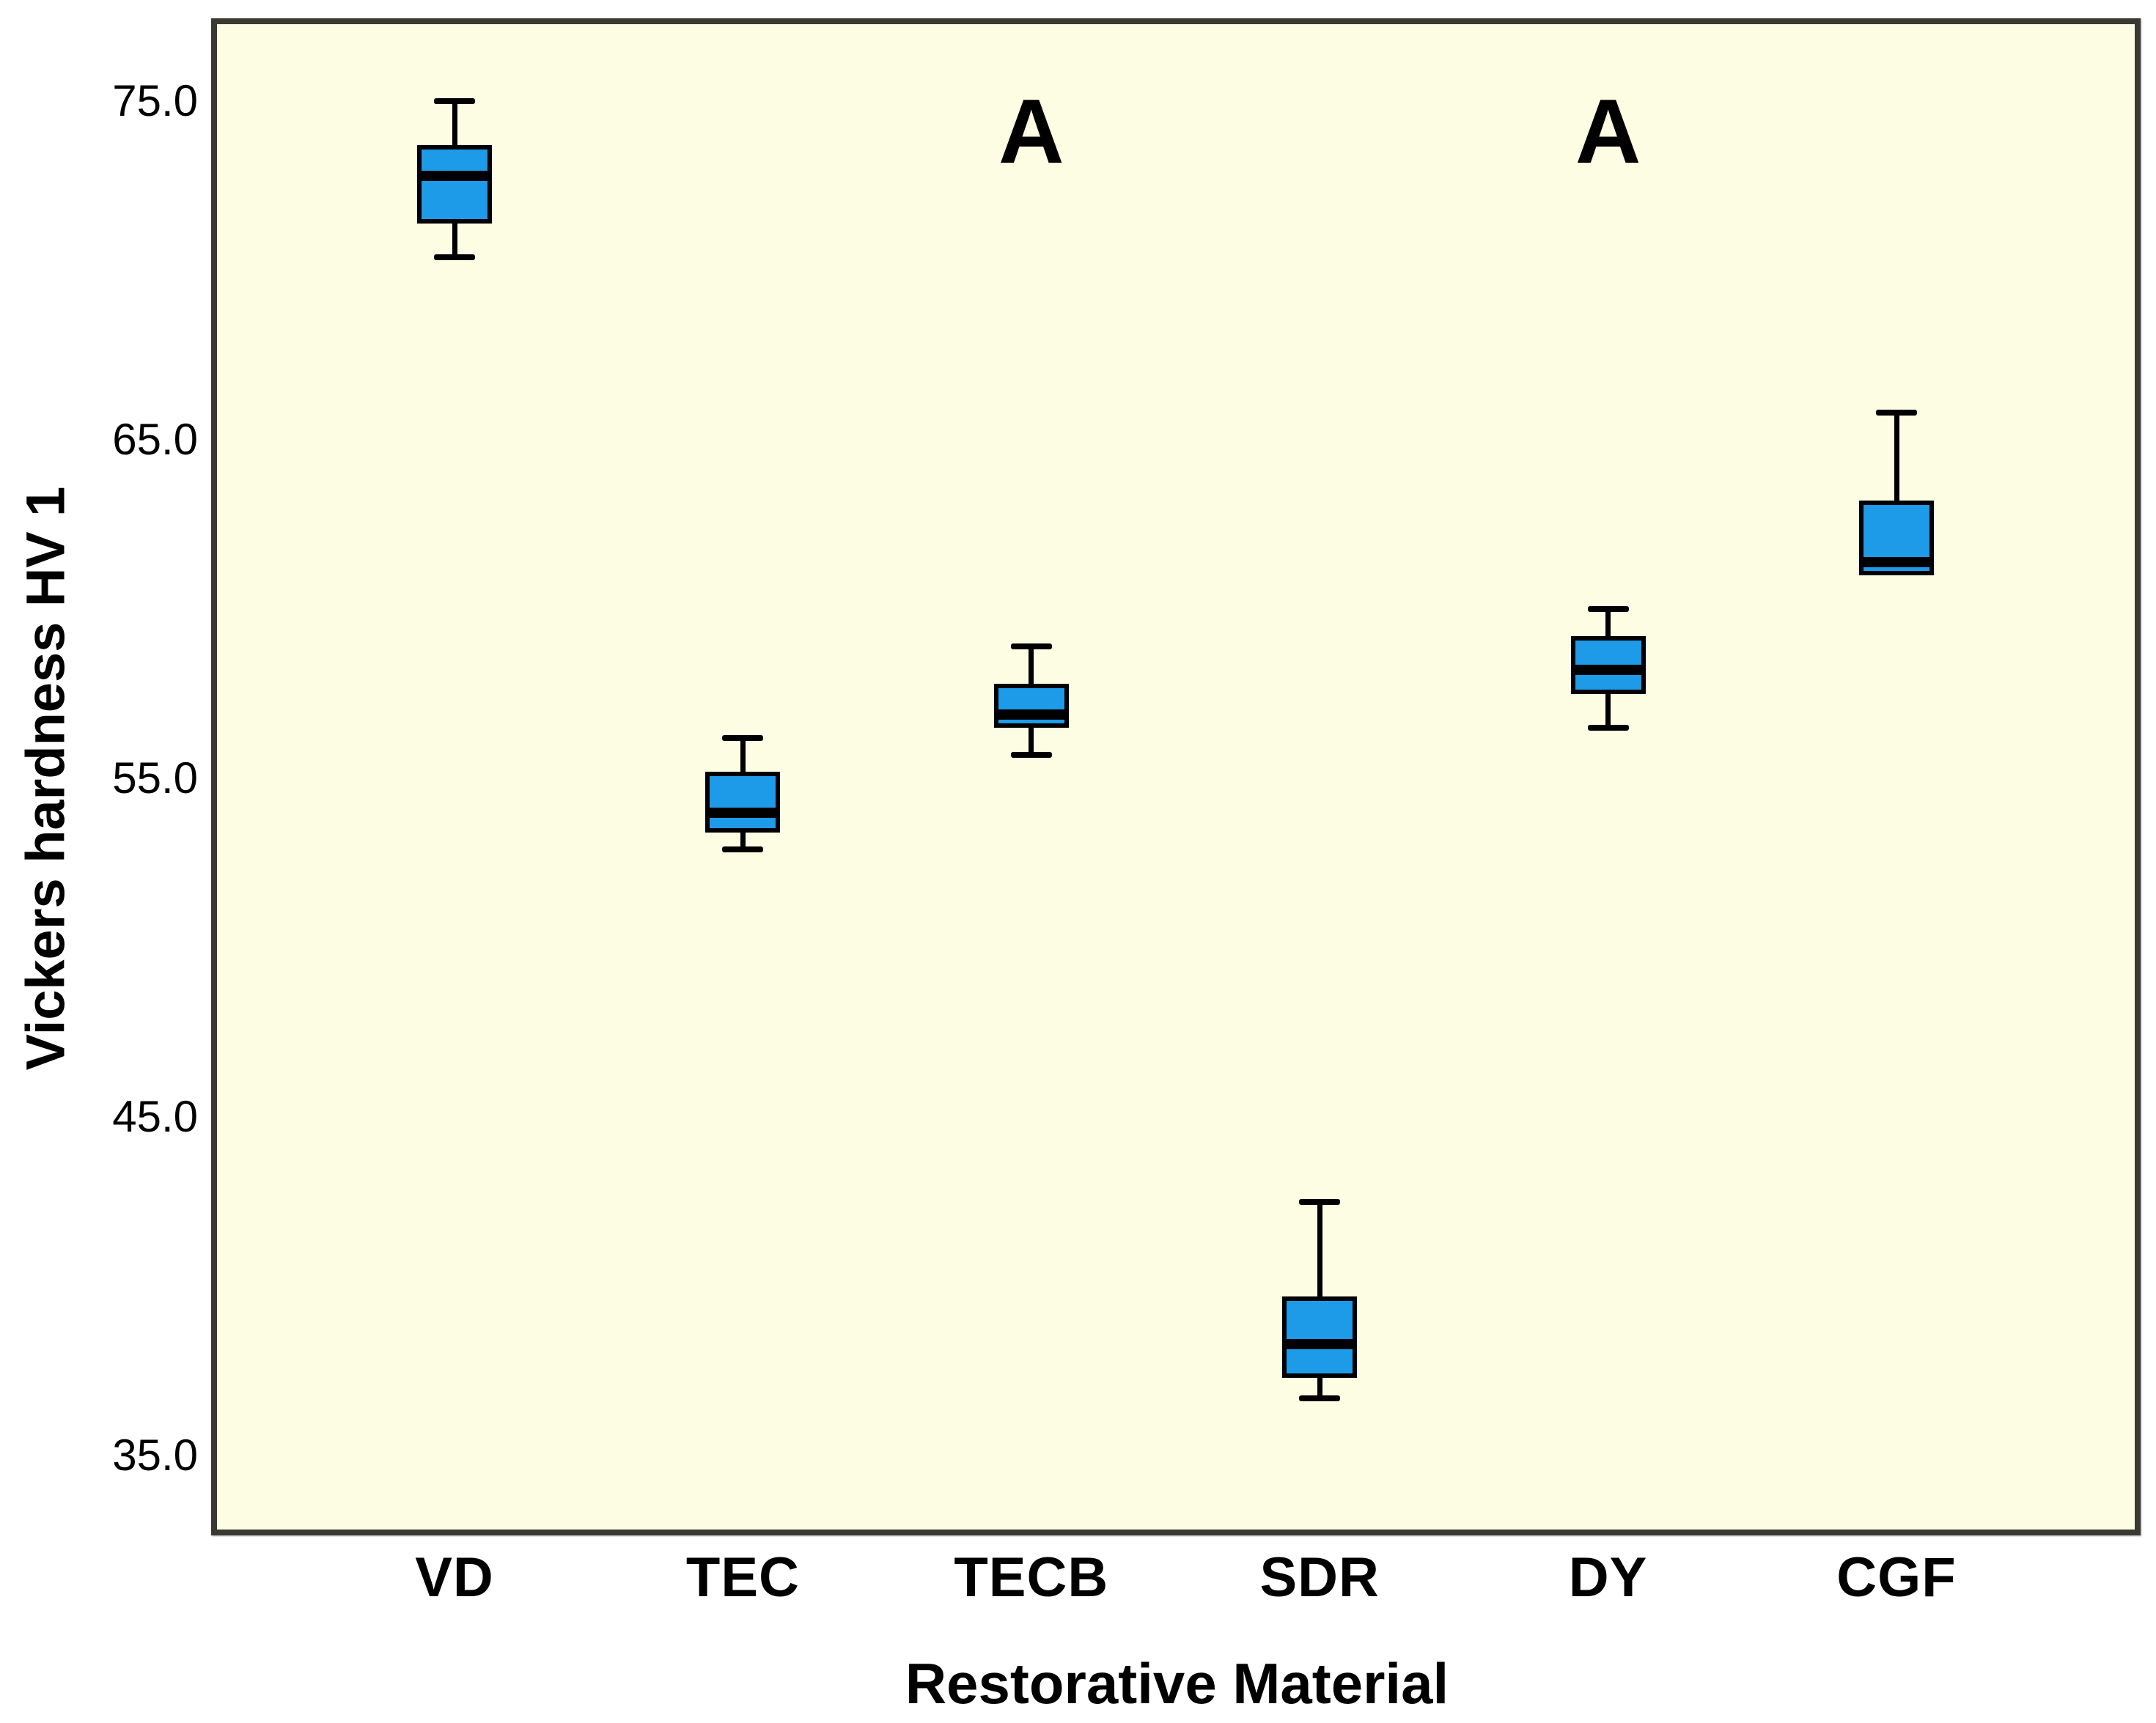  What do you see at coordinates (155, 1456) in the screenshot?
I see `y-tick-label-35.0: 35.0` at bounding box center [155, 1456].